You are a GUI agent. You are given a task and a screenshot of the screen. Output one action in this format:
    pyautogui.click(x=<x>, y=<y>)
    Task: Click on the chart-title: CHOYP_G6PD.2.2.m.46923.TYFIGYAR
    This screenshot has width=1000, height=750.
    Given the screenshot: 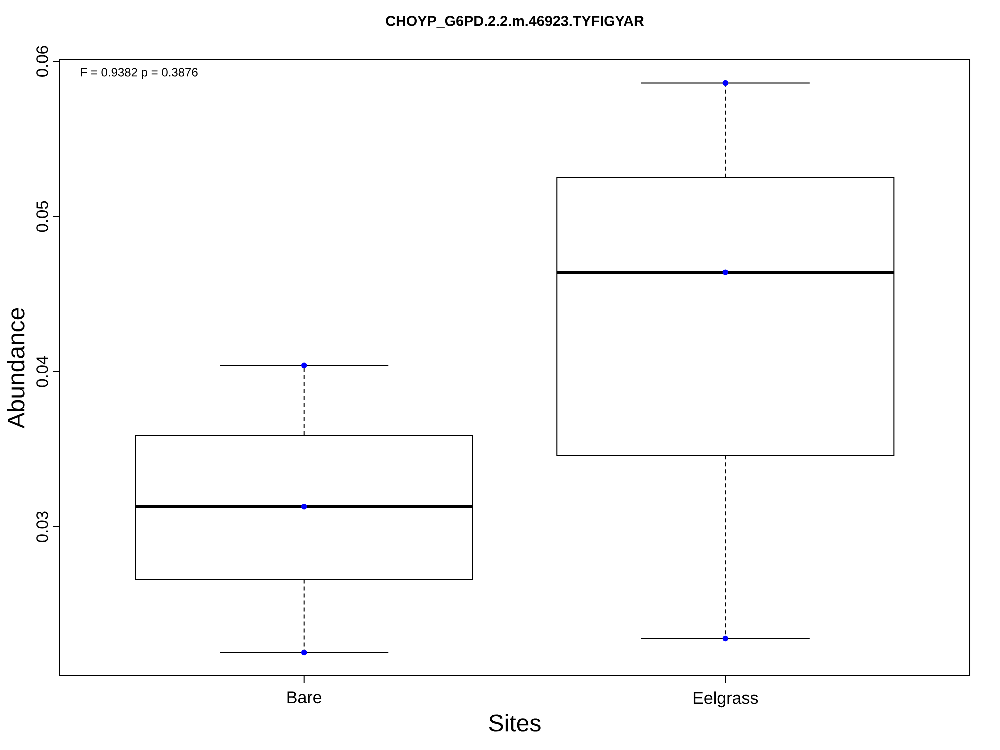 What is the action you would take?
    pyautogui.click(x=515, y=22)
    